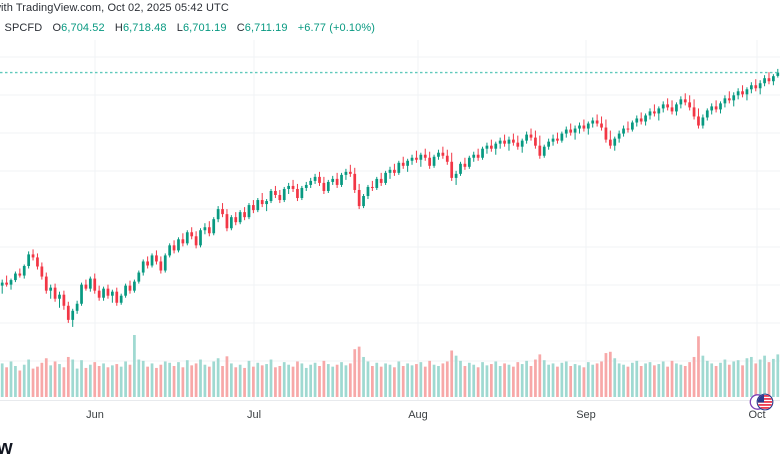 This screenshot has height=470, width=780. Describe the element at coordinates (761, 402) in the screenshot. I see `us-flag-badge-icon` at that location.